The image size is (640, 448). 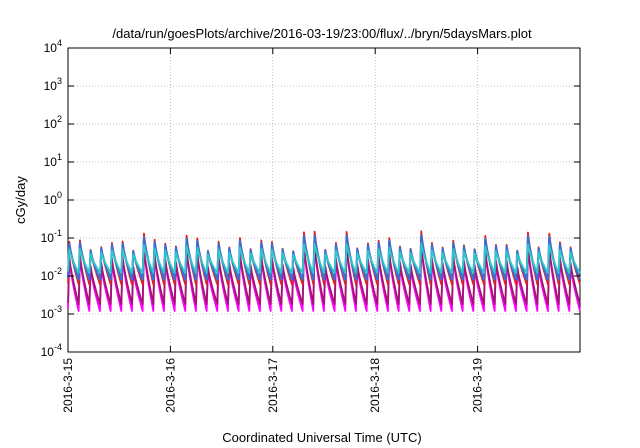 What do you see at coordinates (51, 236) in the screenshot?
I see `y-tick-label: 10⁻¹` at bounding box center [51, 236].